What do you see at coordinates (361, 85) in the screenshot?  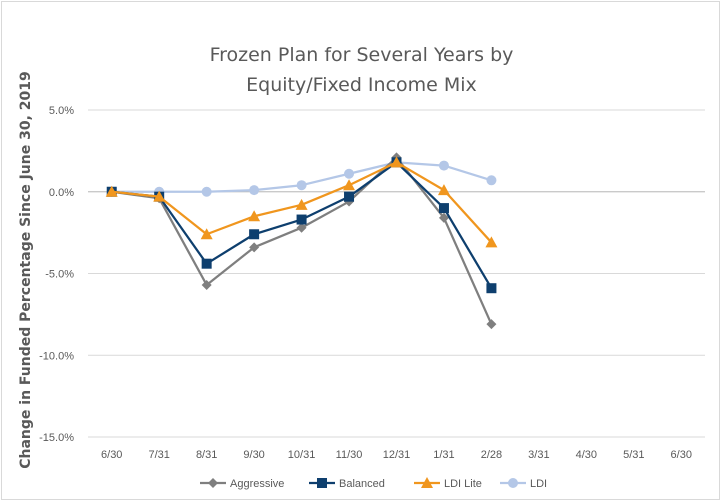 I see `chart-title-line2: Equity/Fixed Income Mix` at bounding box center [361, 85].